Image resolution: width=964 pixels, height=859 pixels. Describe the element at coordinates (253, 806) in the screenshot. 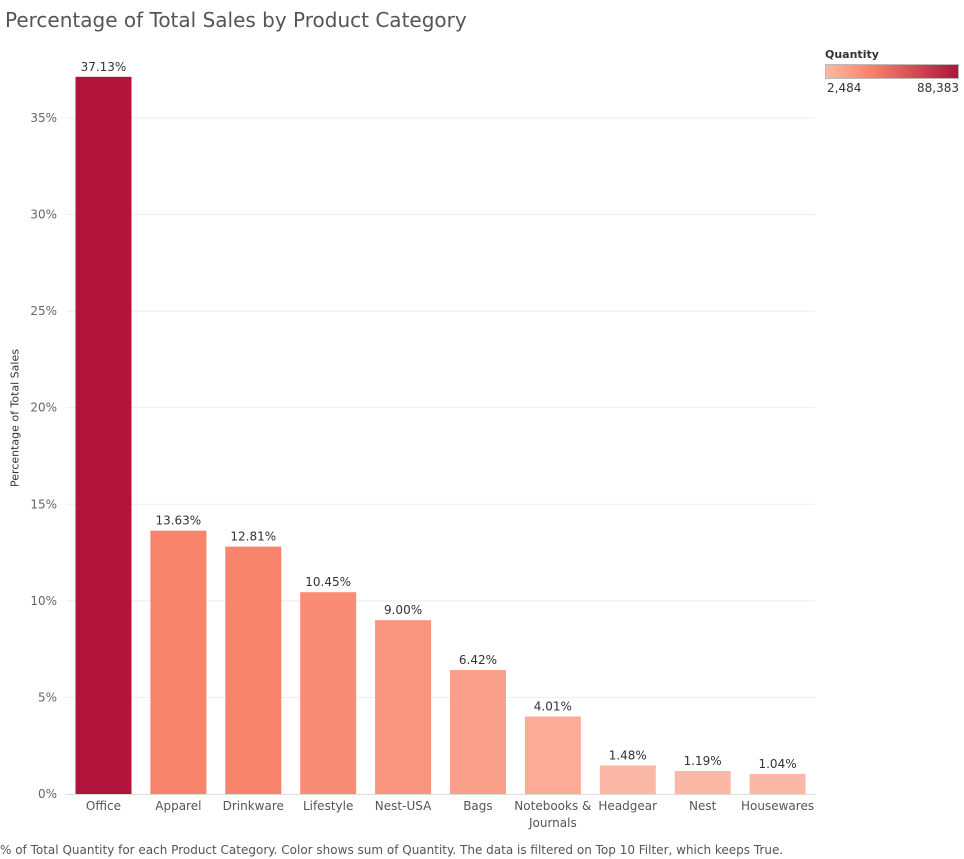

I see `x-tick-label: Drinkware` at that location.